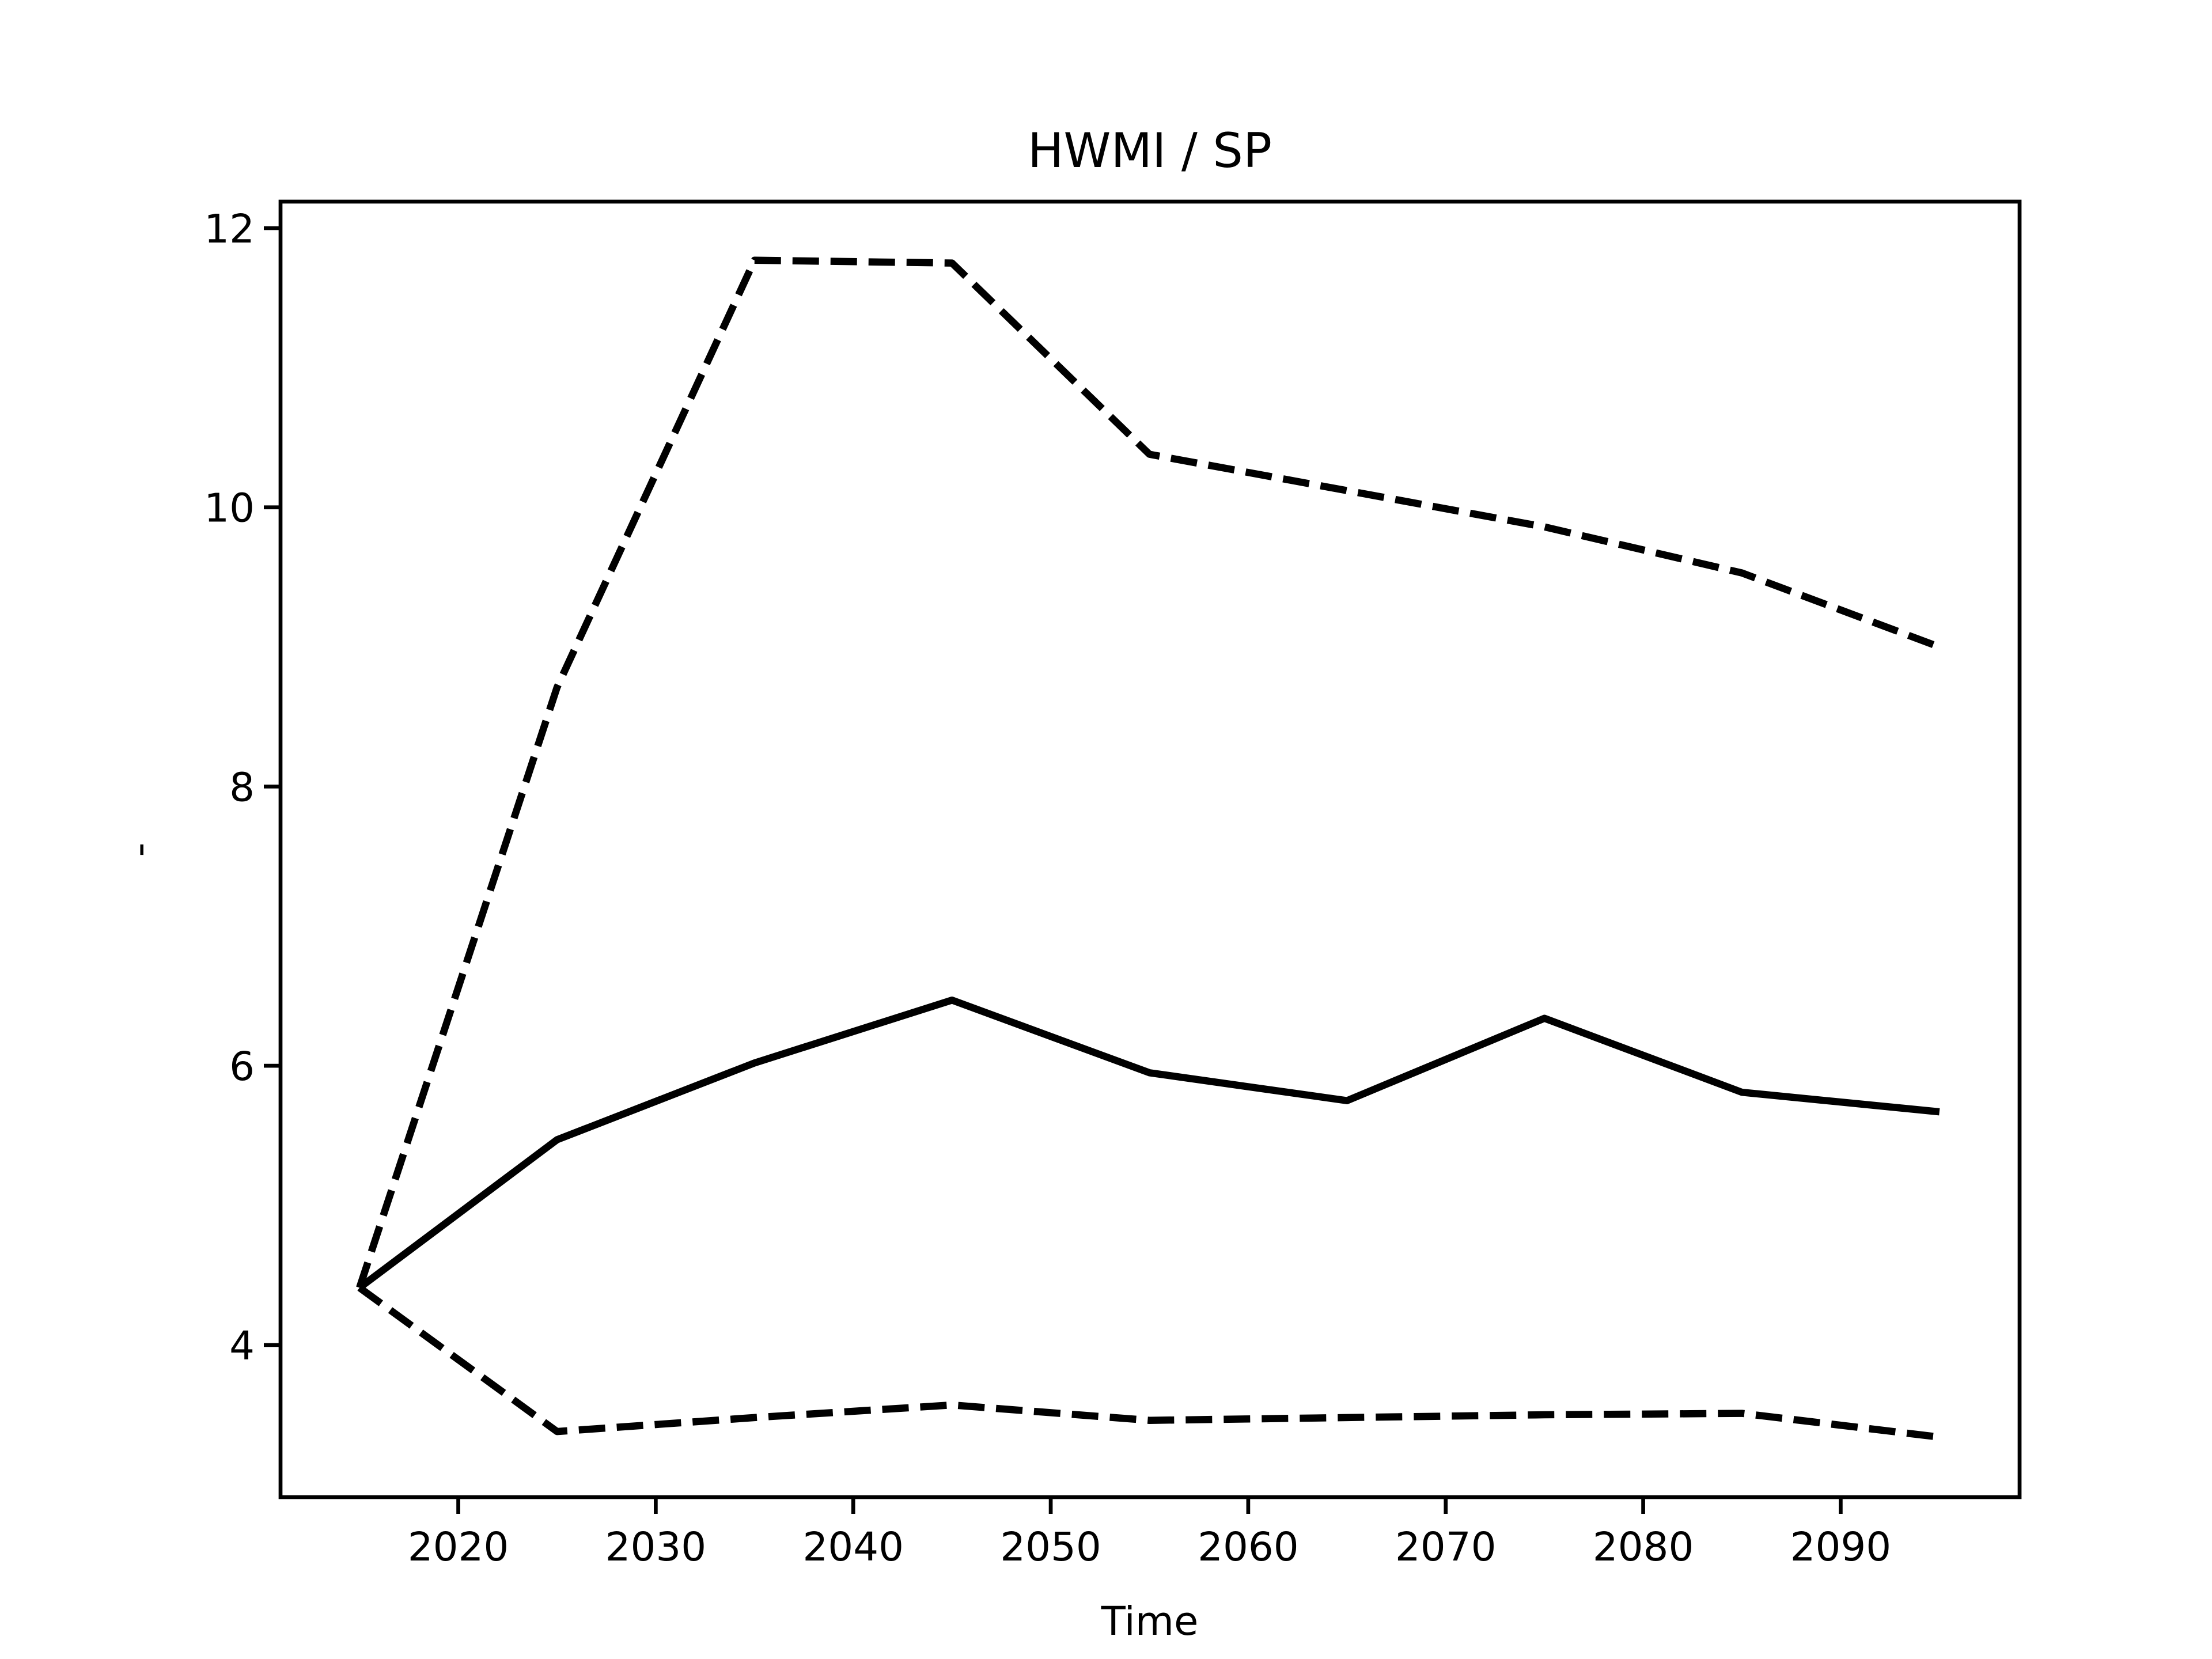 This screenshot has width=2212, height=1659. I want to click on x-tick-label: 2060, so click(1248, 1547).